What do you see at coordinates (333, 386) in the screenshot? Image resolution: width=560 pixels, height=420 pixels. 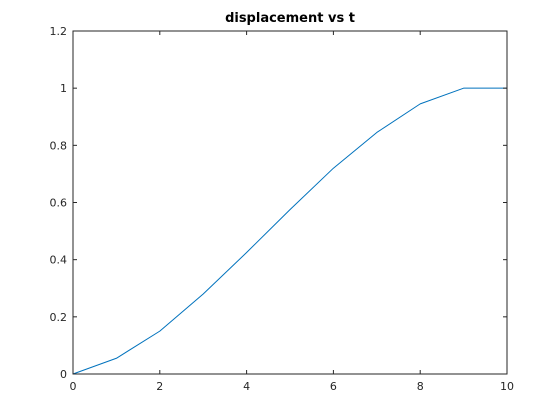 I see `x-tick-label: 6` at bounding box center [333, 386].